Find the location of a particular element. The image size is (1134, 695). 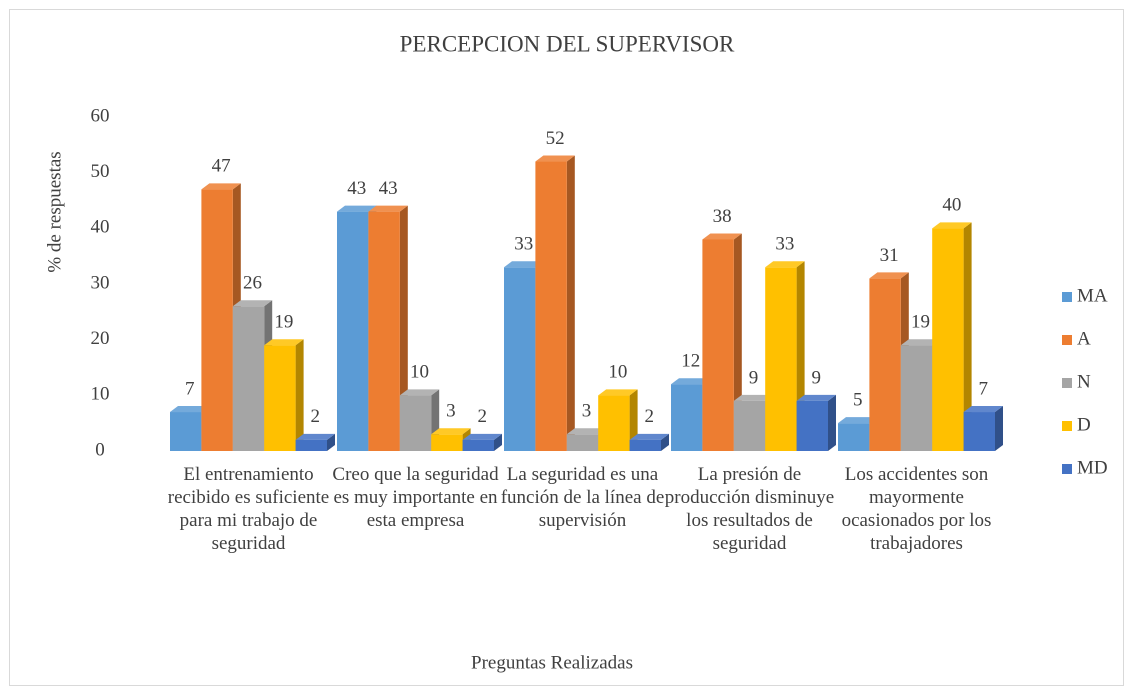

data-label: 40 is located at coordinates (951, 205).